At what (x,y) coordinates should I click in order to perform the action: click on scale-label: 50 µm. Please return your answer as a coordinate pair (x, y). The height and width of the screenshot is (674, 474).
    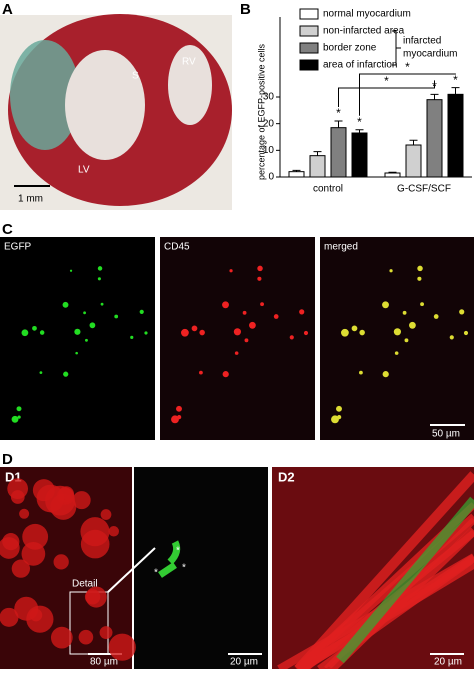
    Looking at the image, I should click on (446, 434).